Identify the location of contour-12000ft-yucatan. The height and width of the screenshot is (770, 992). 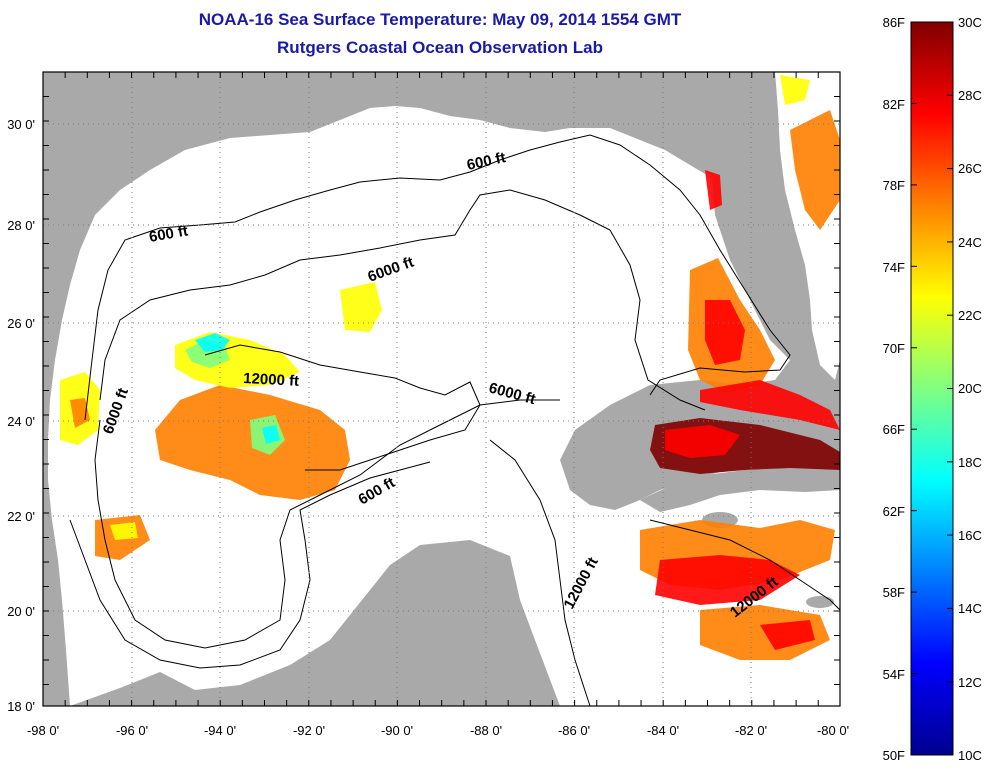
(540, 572).